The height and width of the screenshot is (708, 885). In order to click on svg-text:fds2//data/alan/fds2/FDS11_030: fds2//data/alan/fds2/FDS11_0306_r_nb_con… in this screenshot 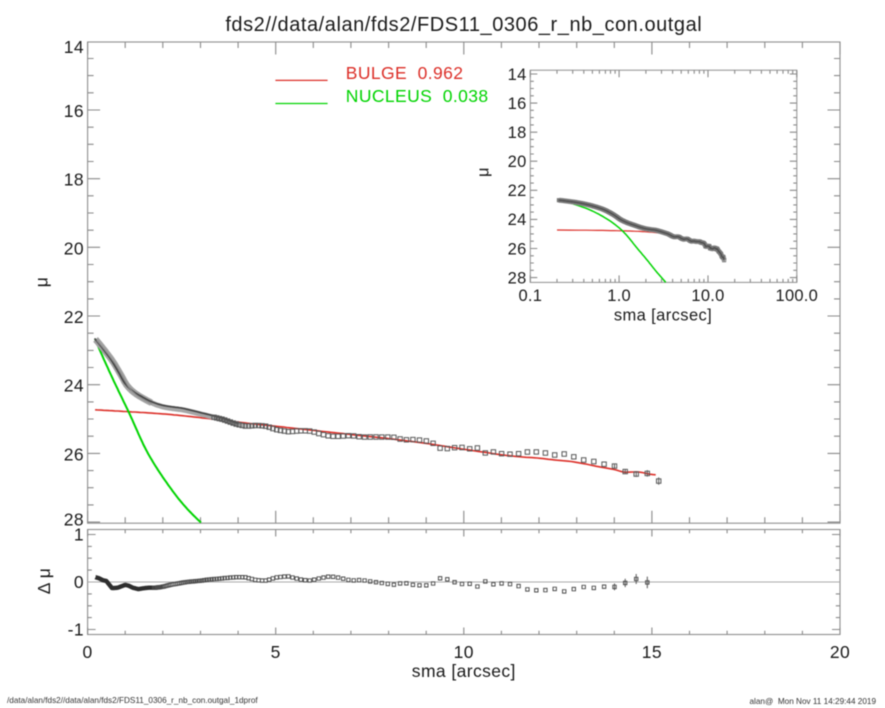, I will do `click(463, 25)`.